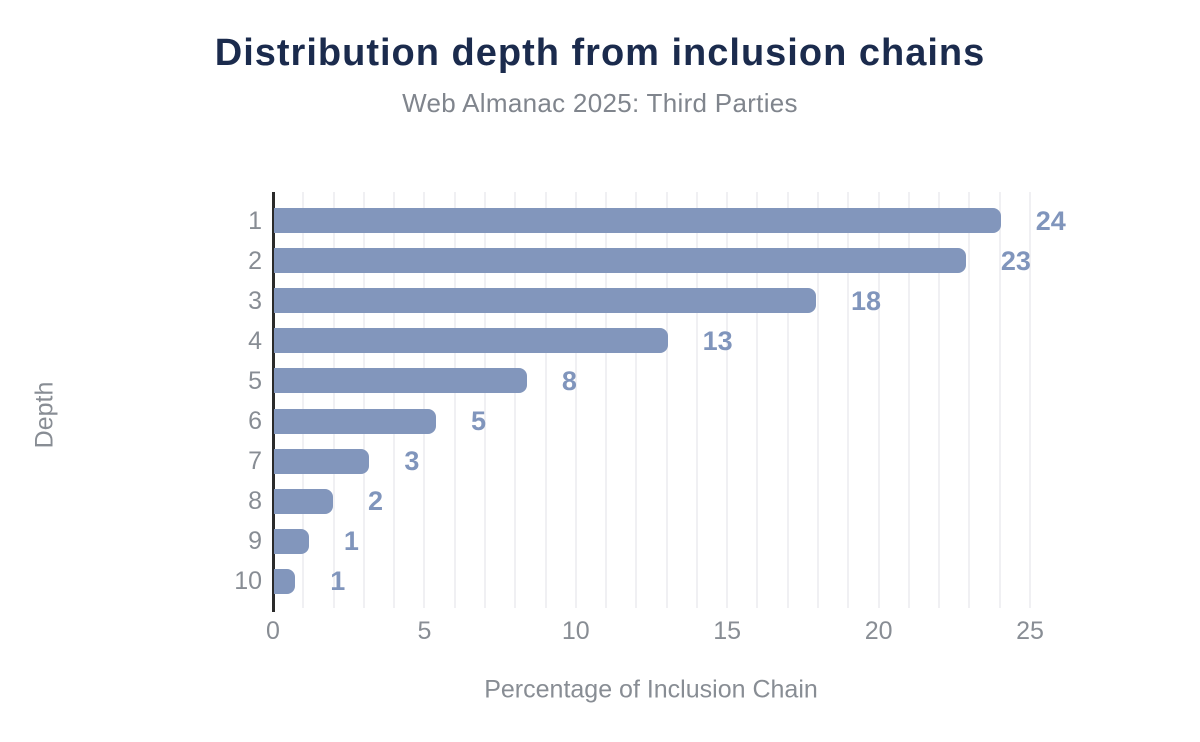  Describe the element at coordinates (1015, 260) in the screenshot. I see `bar-value-label: 23` at that location.